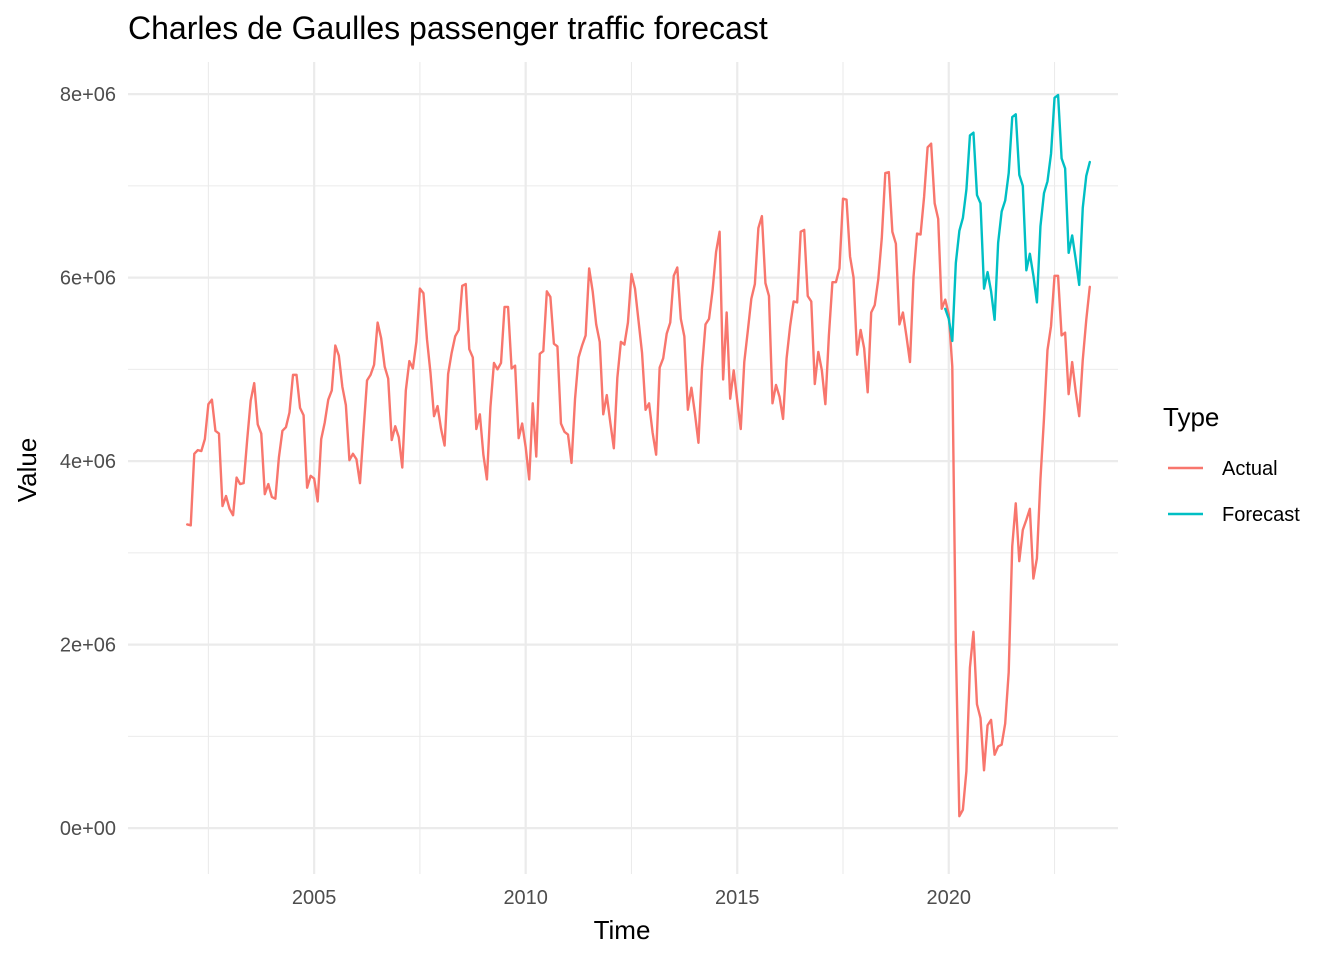 This screenshot has height=960, width=1344. I want to click on y-axis-title: Value, so click(27, 470).